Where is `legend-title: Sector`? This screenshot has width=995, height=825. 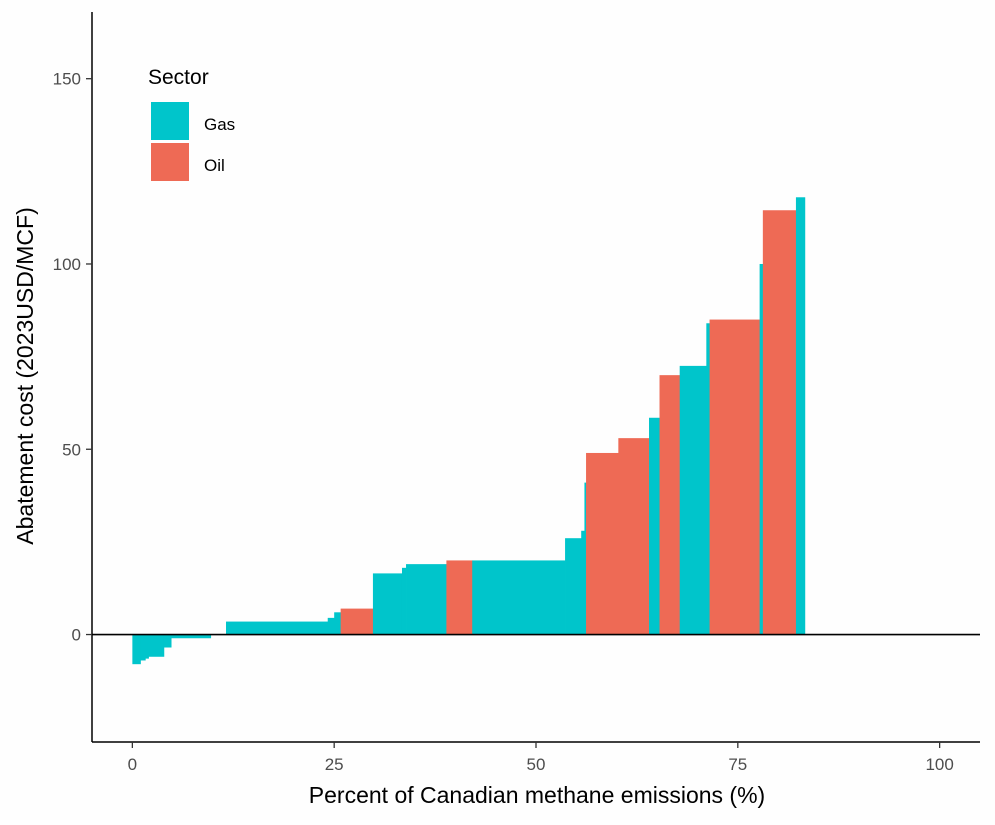
legend-title: Sector is located at coordinates (178, 77).